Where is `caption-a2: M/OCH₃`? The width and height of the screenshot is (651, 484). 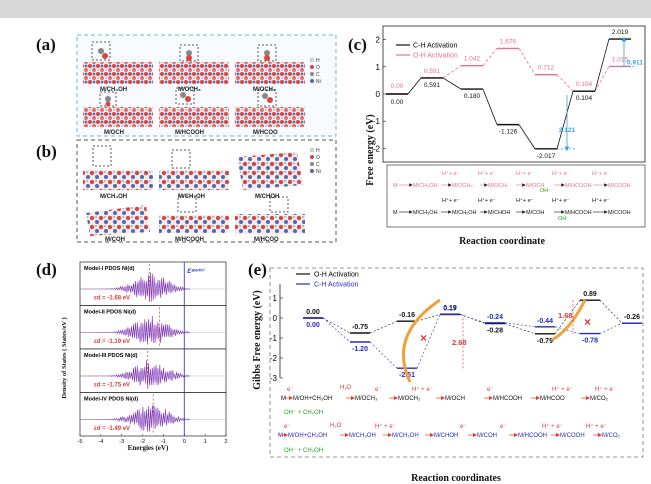 caption-a2: M/OCH₃ is located at coordinates (189, 90).